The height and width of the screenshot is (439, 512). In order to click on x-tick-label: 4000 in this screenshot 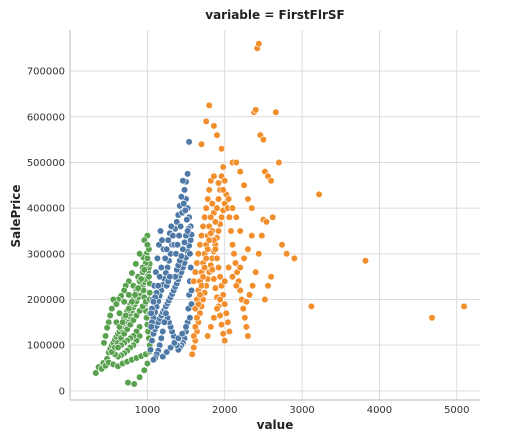, I will do `click(379, 410)`.